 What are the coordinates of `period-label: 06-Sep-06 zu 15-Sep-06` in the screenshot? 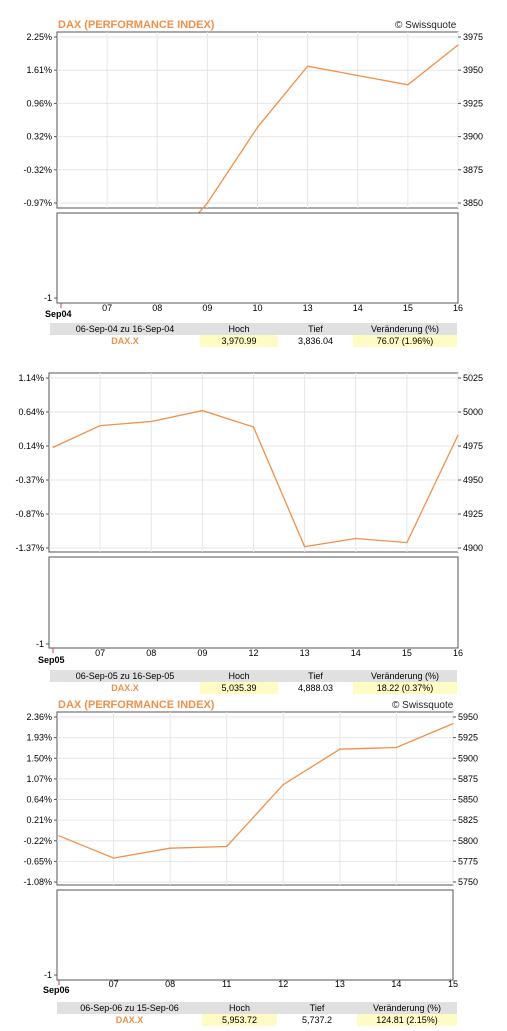 It's located at (129, 1008).